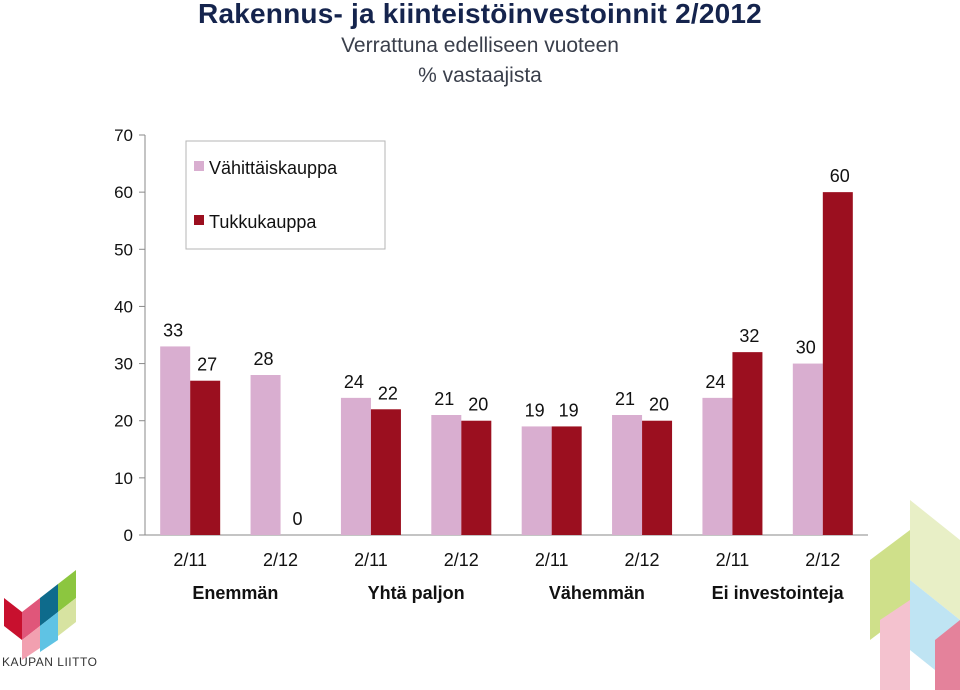 This screenshot has height=690, width=960. I want to click on data-label: 27, so click(207, 365).